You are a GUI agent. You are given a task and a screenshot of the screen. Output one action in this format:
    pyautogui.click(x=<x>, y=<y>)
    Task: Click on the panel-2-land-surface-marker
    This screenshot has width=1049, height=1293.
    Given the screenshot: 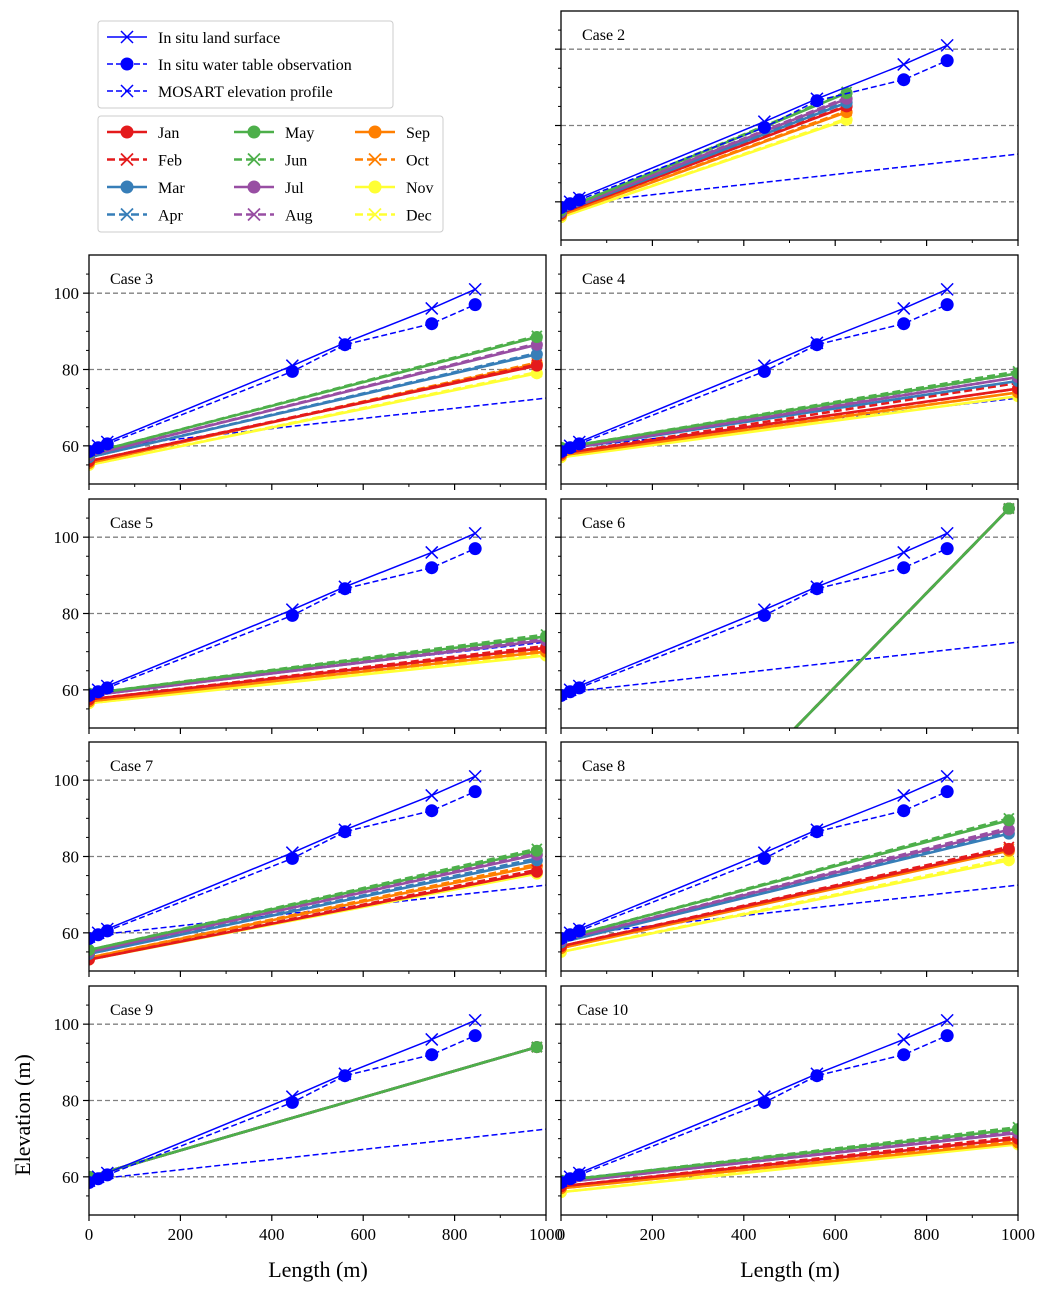 What is the action you would take?
    pyautogui.click(x=904, y=64)
    